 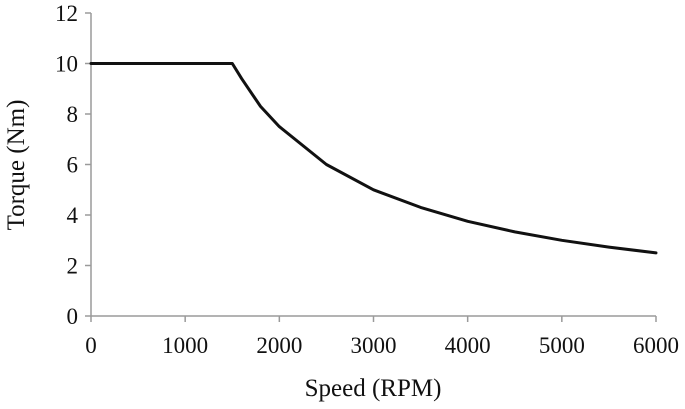 I want to click on x-tick-label: 0, so click(x=91, y=345).